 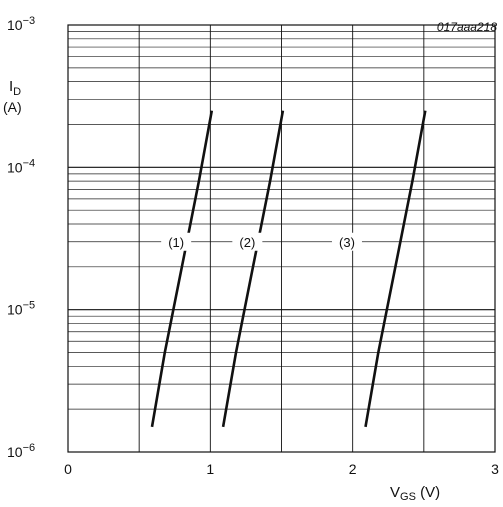 What do you see at coordinates (11, 86) in the screenshot?
I see `y-axis-symbol: I` at bounding box center [11, 86].